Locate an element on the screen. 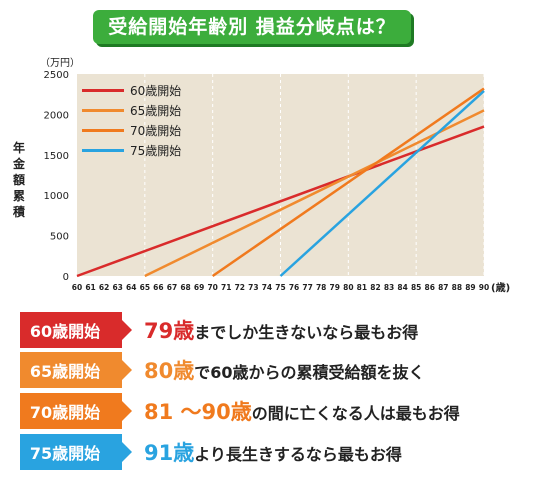 The width and height of the screenshot is (550, 485). x-tick-label: 82 is located at coordinates (375, 287).